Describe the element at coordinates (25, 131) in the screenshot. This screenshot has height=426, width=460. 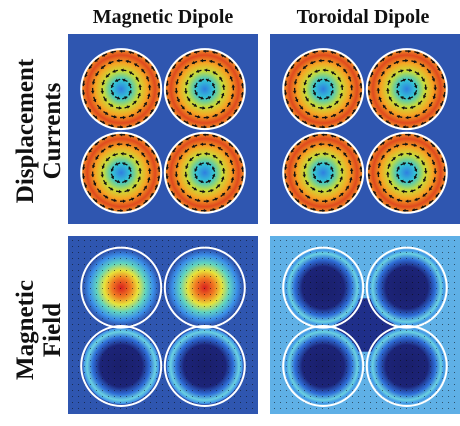
I see `row-label-line1: Displacement` at that location.